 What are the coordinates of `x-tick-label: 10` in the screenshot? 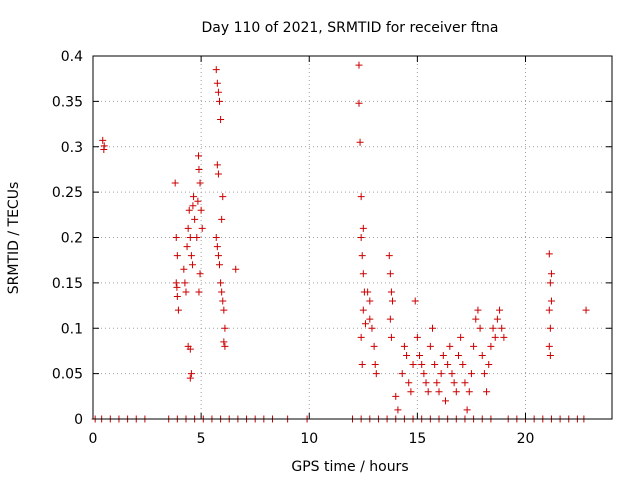 It's located at (309, 439).